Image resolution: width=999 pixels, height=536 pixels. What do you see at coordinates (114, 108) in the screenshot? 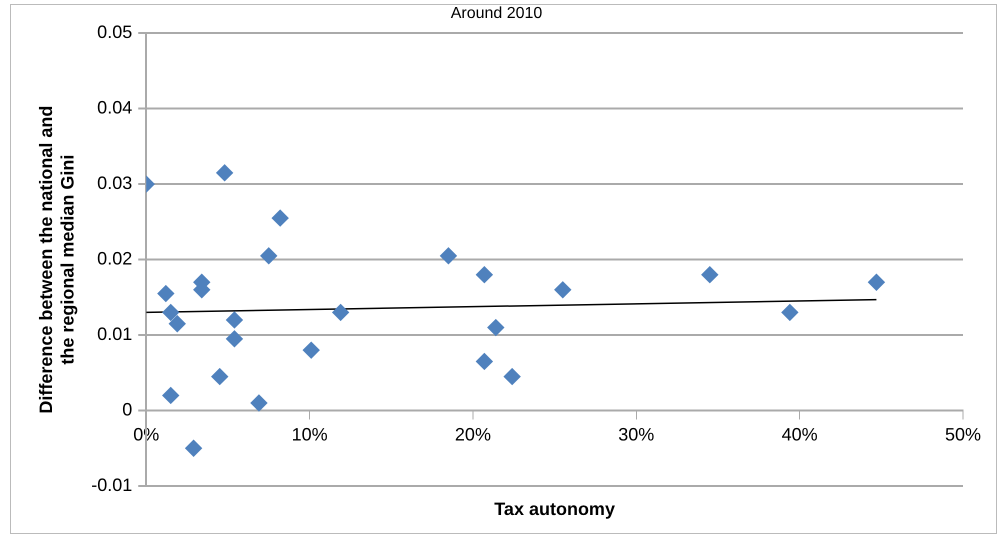
I see `y-tick-label: 0.04` at bounding box center [114, 108].